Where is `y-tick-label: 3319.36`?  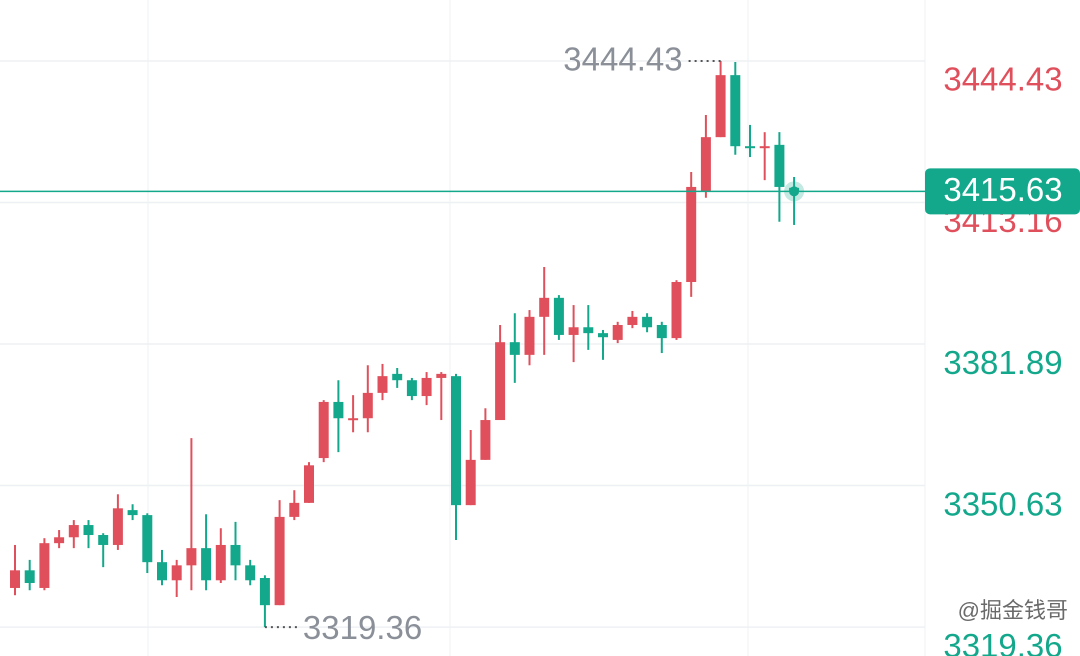 y-tick-label: 3319.36 is located at coordinates (1002, 641).